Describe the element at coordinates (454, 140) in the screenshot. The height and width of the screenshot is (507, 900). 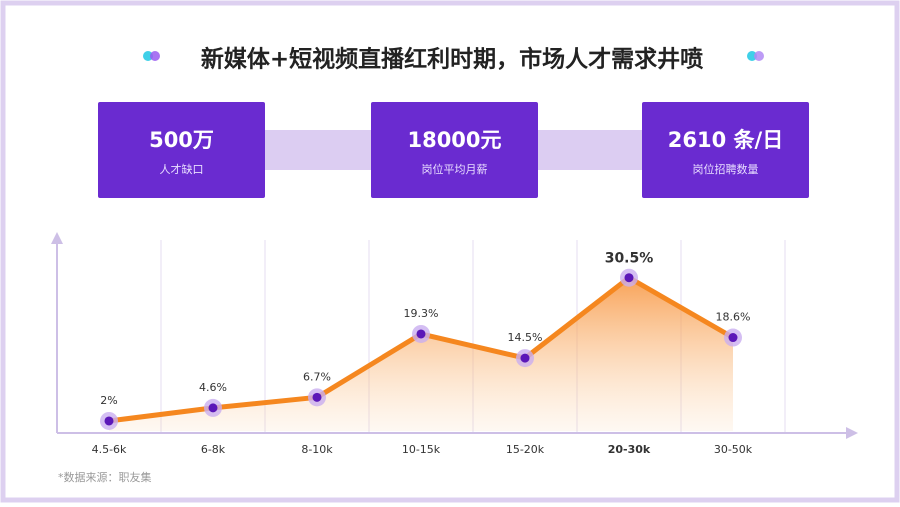
I see `stat-value: 18000元` at that location.